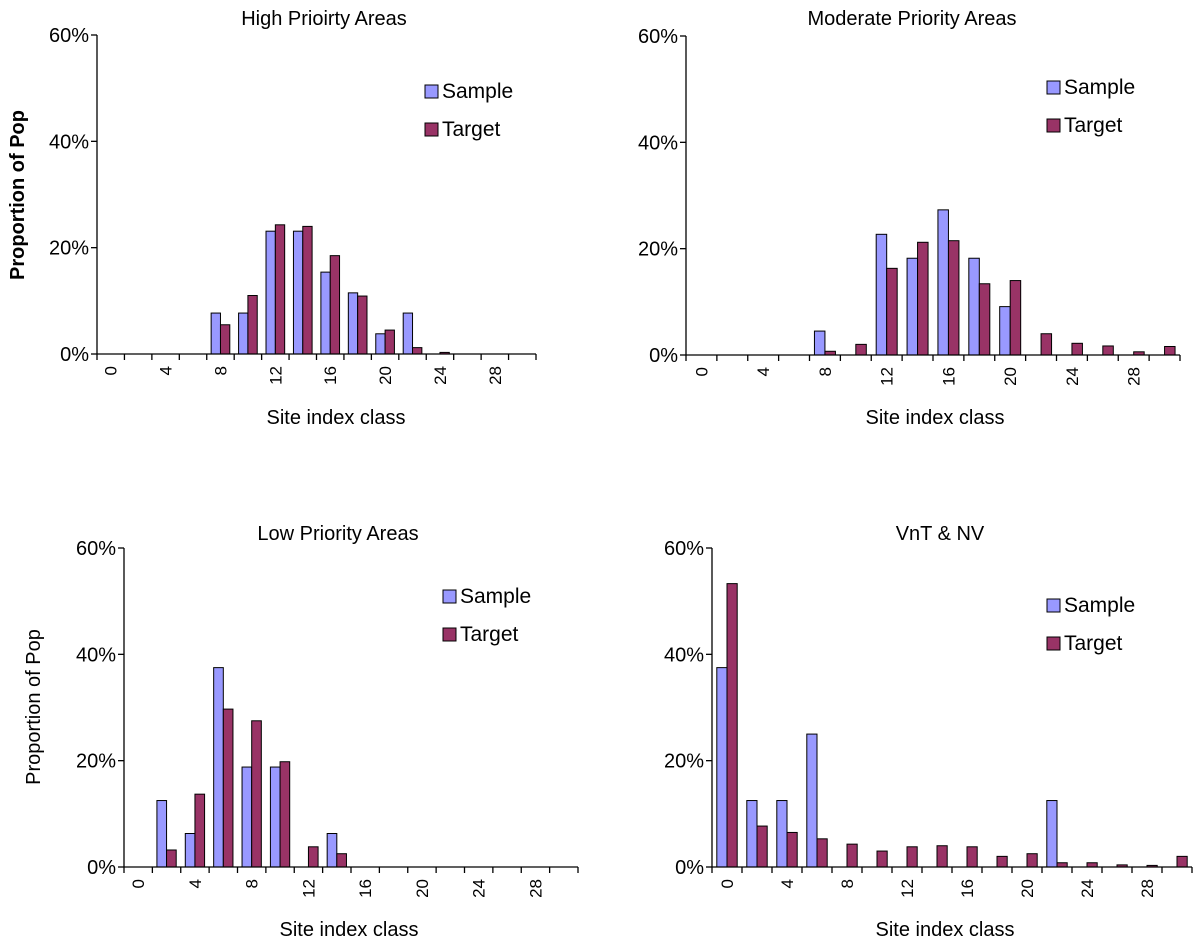 The image size is (1196, 945). I want to click on chart-title: VnT & NV, so click(940, 534).